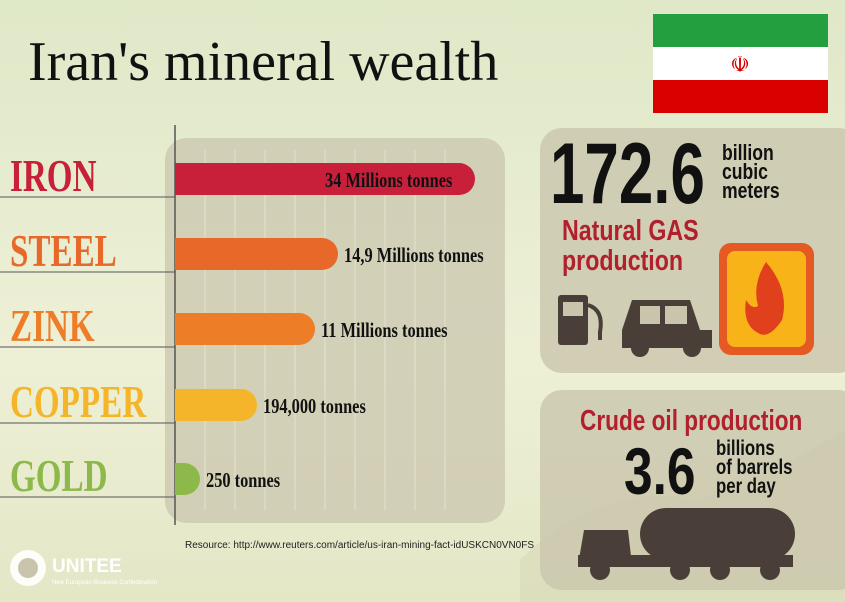 Image resolution: width=845 pixels, height=602 pixels. What do you see at coordinates (754, 467) in the screenshot?
I see `oil-unit: of barrels` at bounding box center [754, 467].